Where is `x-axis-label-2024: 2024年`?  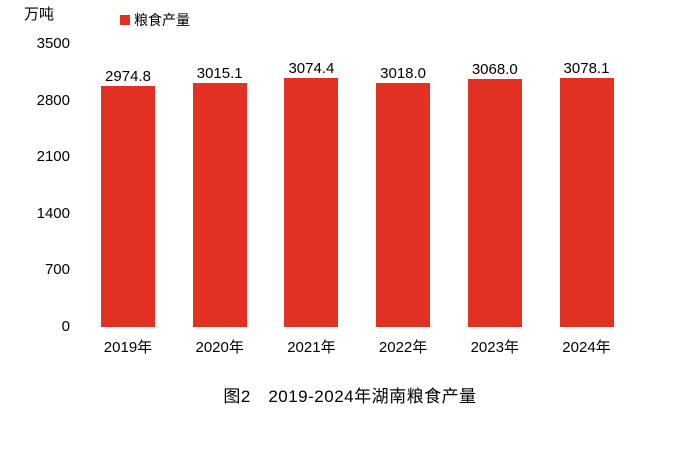 x-axis-label-2024: 2024年 is located at coordinates (586, 347).